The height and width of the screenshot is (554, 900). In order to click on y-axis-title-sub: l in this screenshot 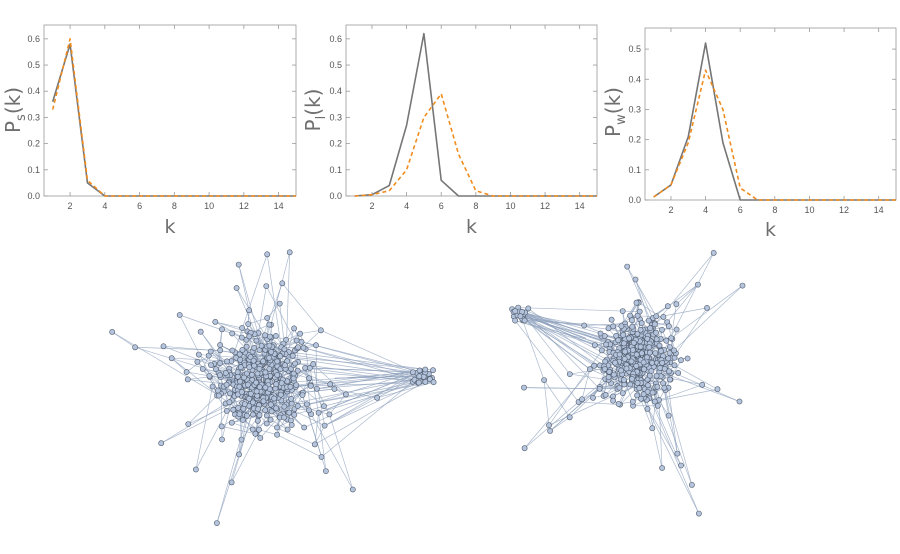, I will do `click(321, 118)`.